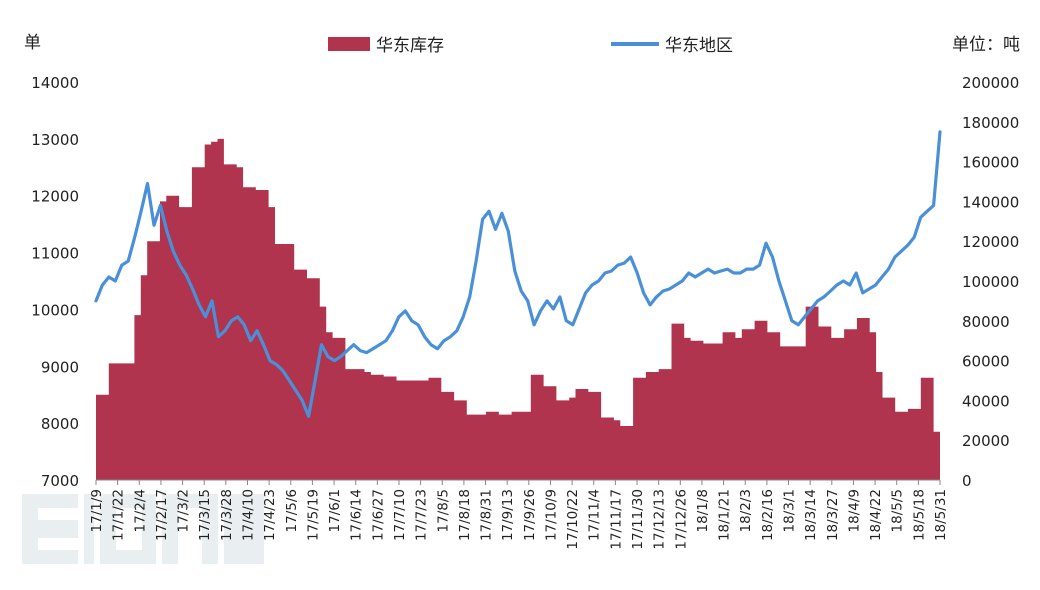 The width and height of the screenshot is (1040, 590). I want to click on right-tick-label: 160000, so click(990, 163).